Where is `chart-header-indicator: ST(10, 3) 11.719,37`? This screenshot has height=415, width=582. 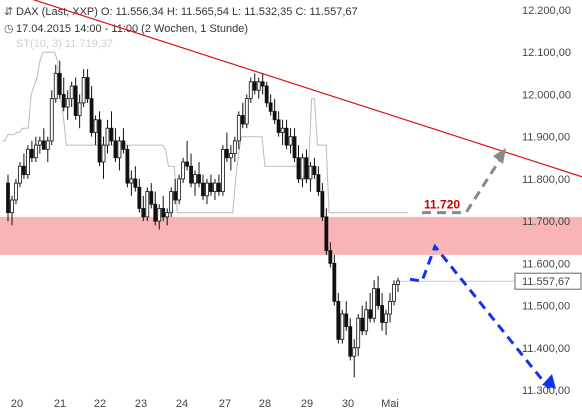 chart-header-indicator: ST(10, 3) 11.719,37 is located at coordinates (58, 44).